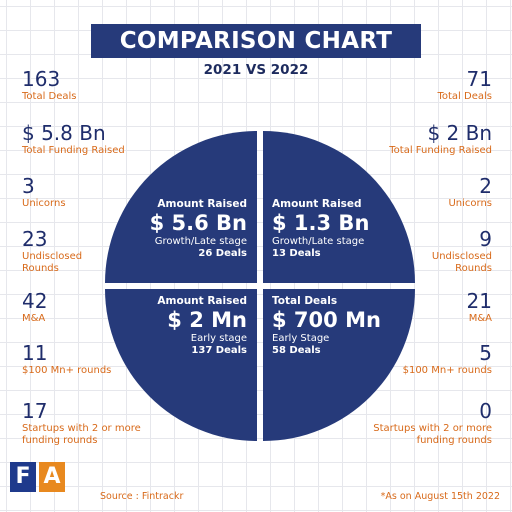  Describe the element at coordinates (301, 338) in the screenshot. I see `quadrant-stage: Early Stage` at that location.